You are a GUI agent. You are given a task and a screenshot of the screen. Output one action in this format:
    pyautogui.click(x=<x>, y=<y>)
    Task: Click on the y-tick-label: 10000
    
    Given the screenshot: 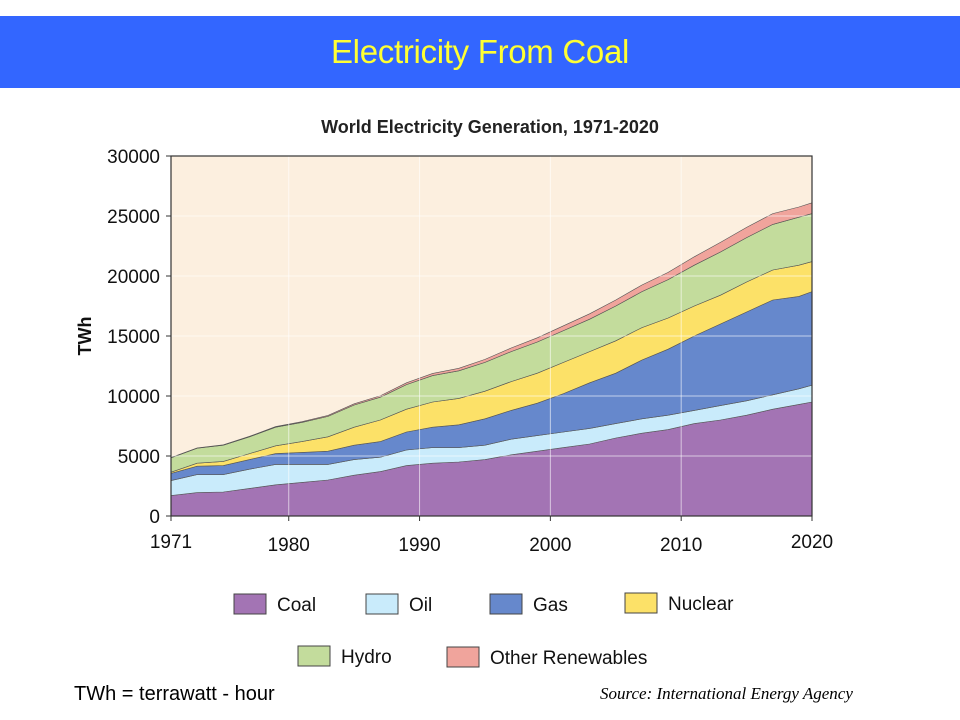 What is the action you would take?
    pyautogui.click(x=133, y=397)
    